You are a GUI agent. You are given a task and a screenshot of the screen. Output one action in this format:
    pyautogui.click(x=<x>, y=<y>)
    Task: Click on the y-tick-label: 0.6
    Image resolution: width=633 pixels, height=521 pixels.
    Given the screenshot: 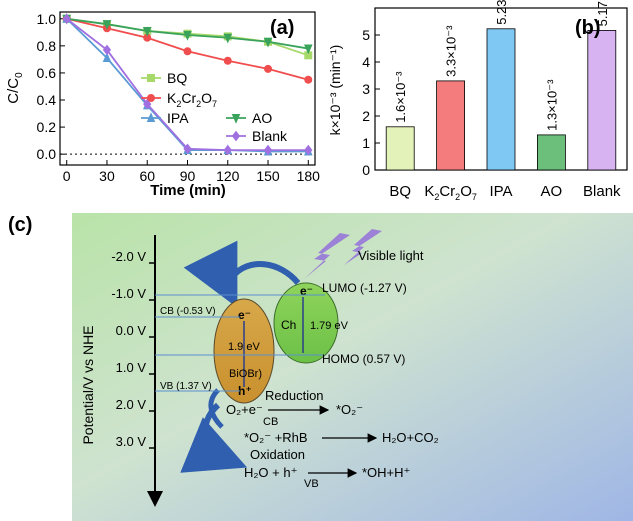 What is the action you would take?
    pyautogui.click(x=47, y=73)
    